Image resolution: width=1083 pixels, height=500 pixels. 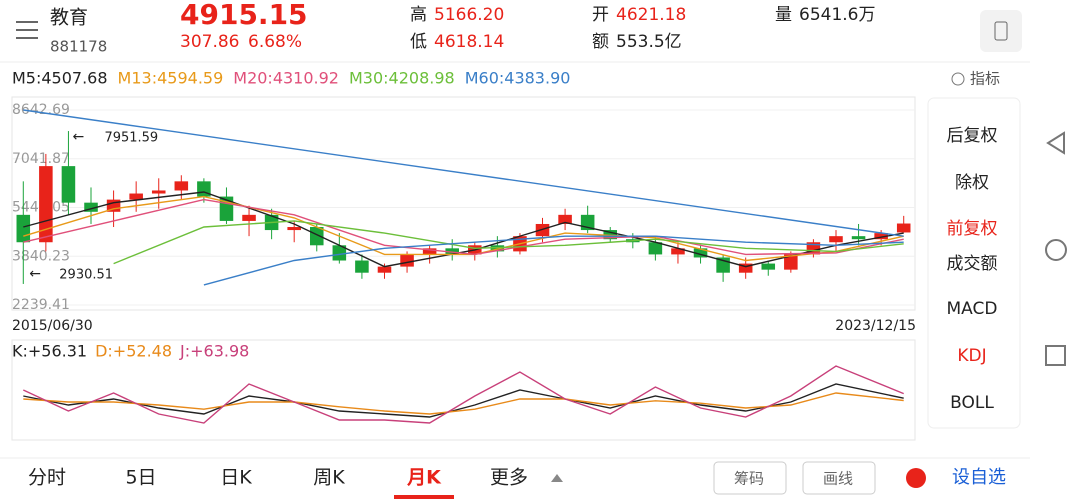 I want to click on ma-legend: M5:4507.68, so click(x=60, y=78).